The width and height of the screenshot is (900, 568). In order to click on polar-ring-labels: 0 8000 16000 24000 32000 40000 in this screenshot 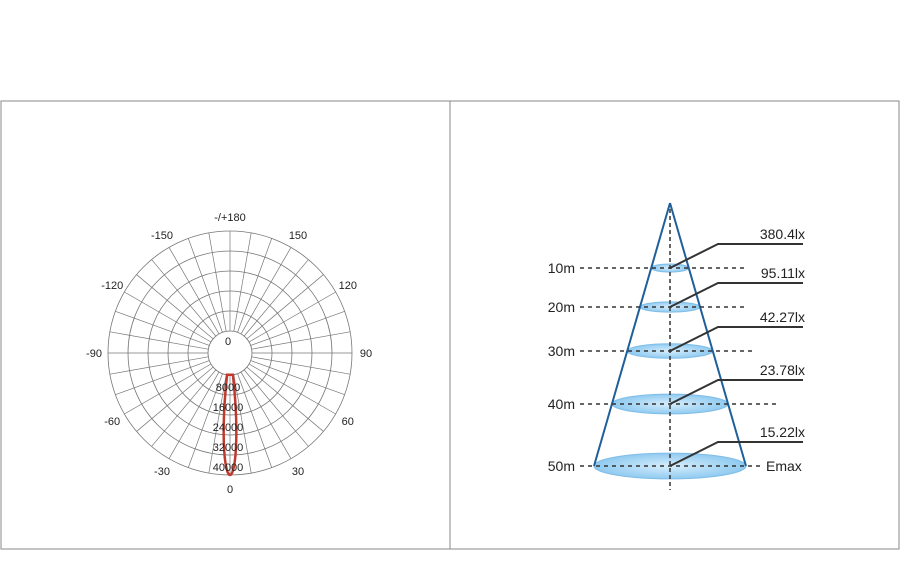, I will do `click(228, 405)`.